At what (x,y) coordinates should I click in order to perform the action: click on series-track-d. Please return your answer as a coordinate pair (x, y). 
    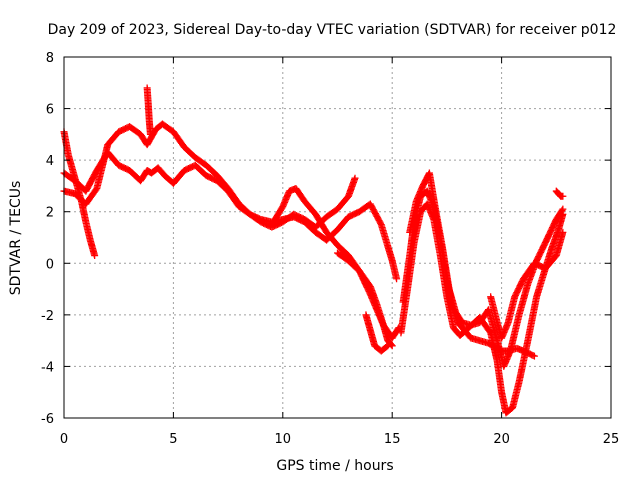
    Looking at the image, I should click on (148, 111).